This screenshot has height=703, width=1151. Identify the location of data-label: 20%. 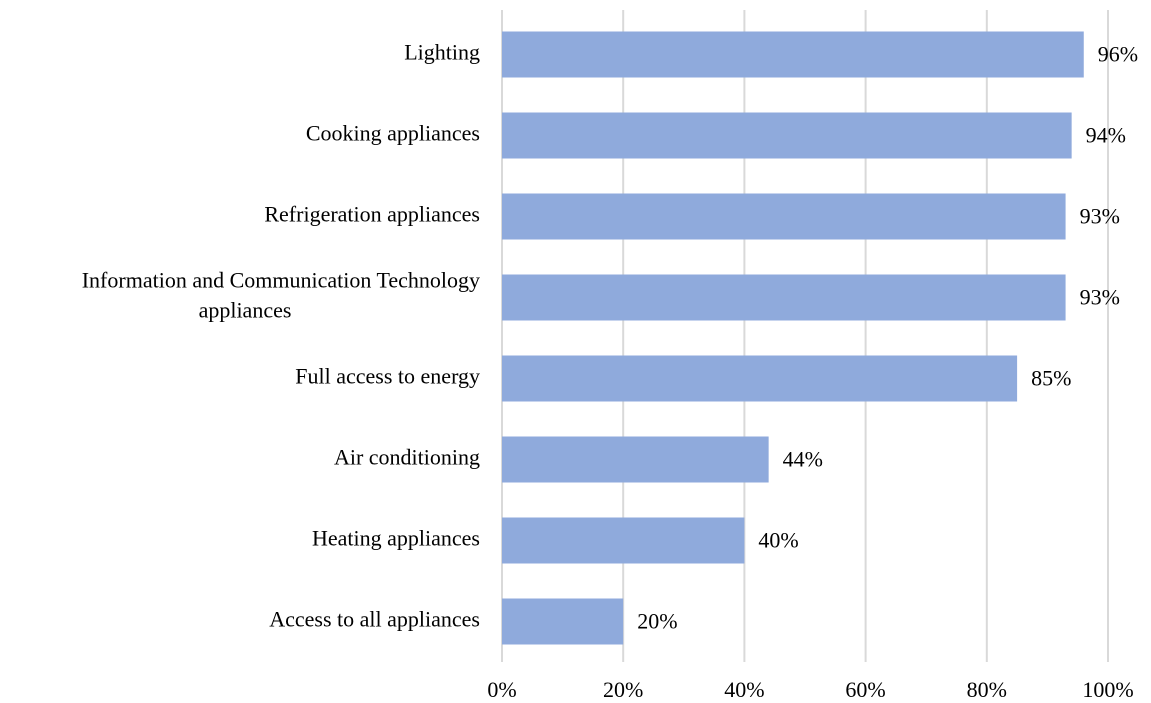
(657, 621).